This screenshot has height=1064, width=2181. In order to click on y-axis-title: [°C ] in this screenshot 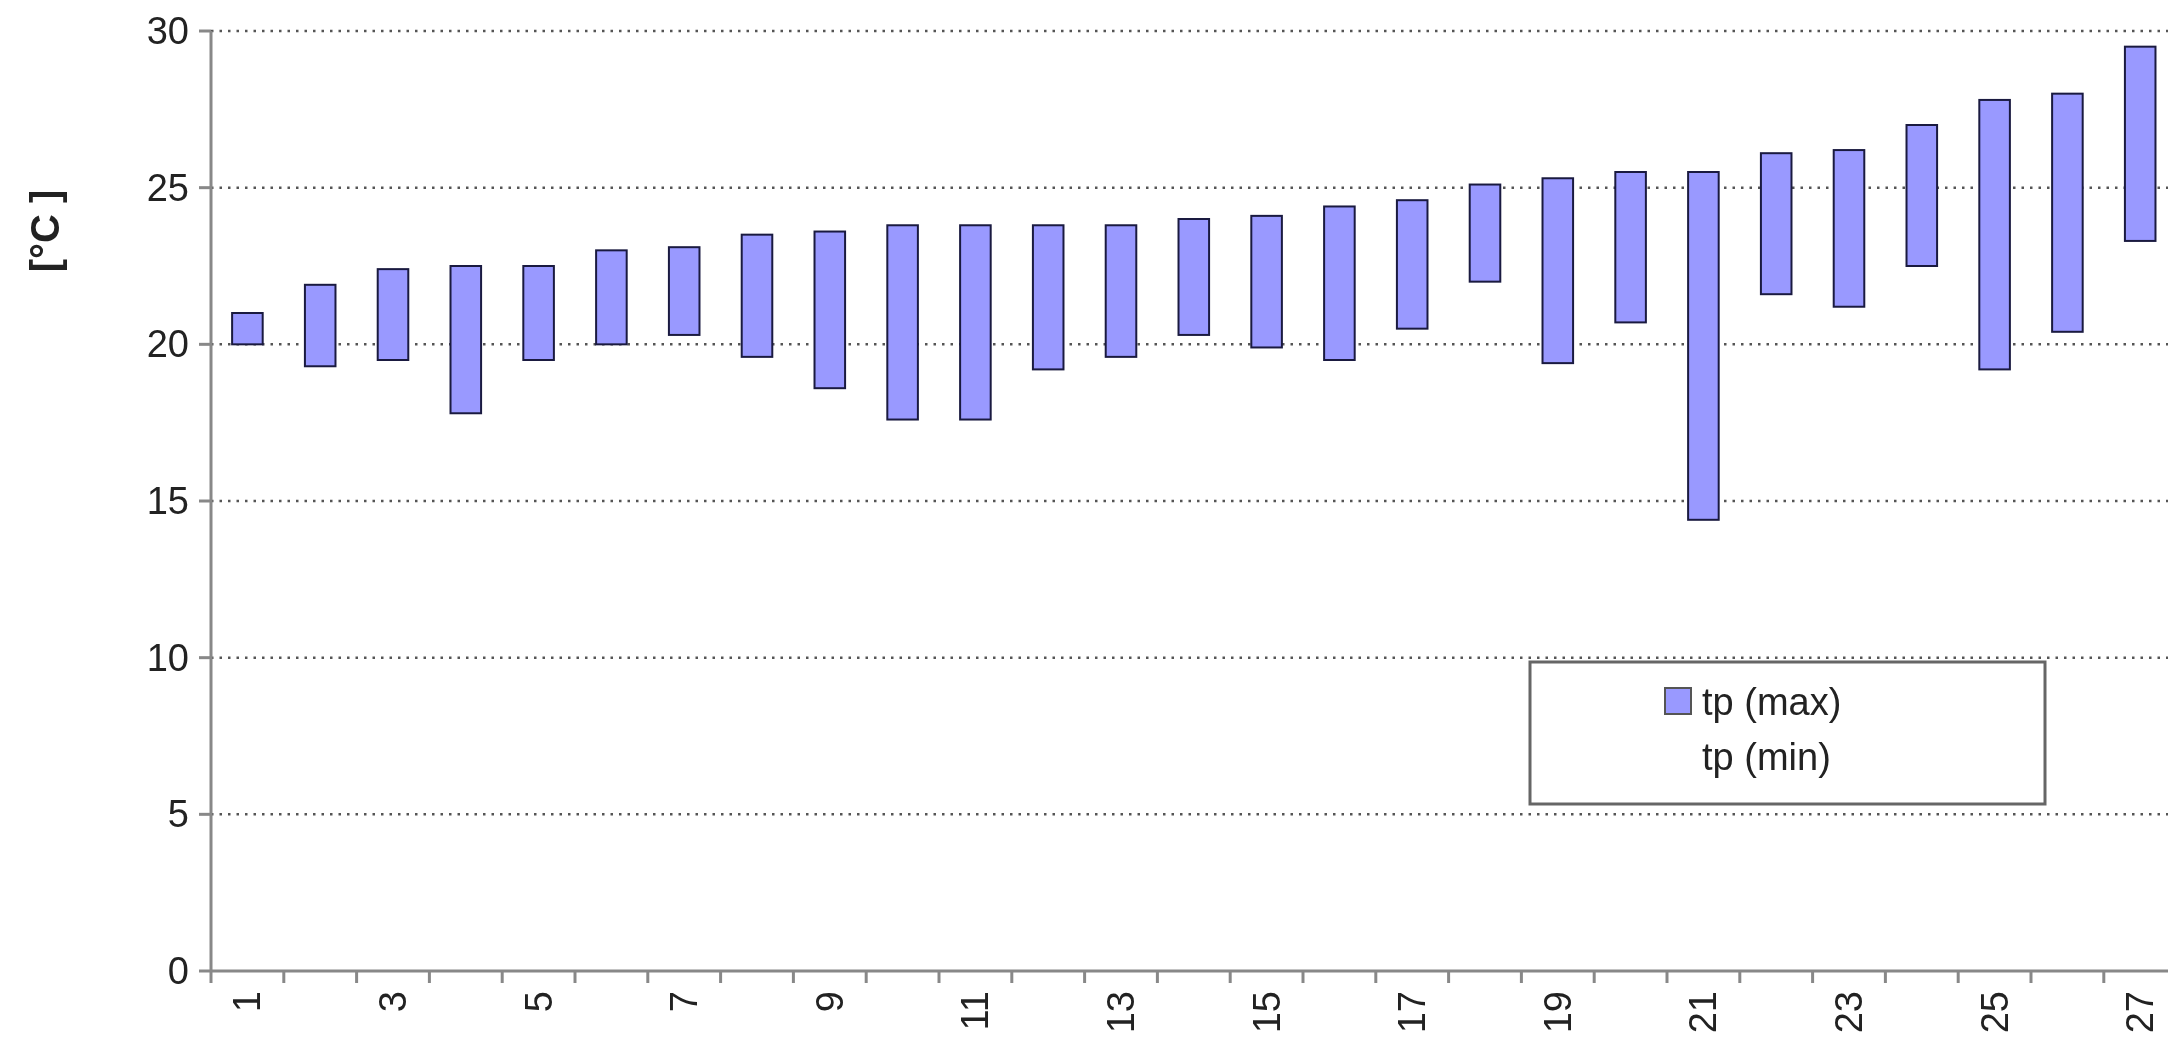, I will do `click(45, 231)`.